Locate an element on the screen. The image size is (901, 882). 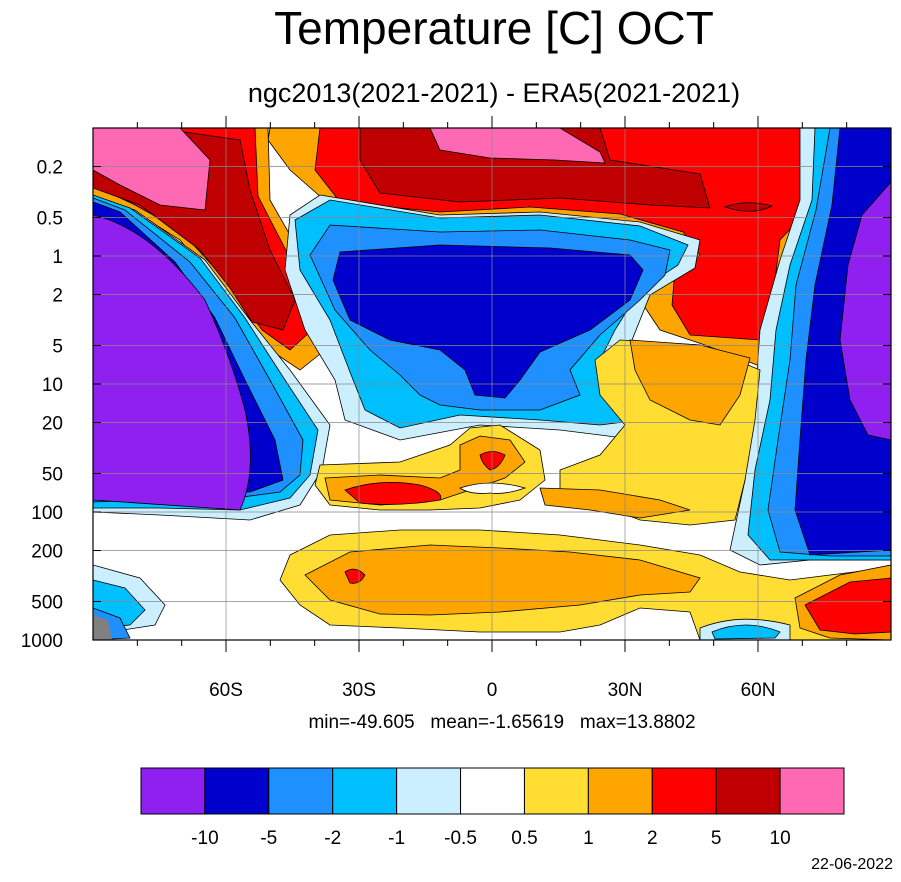
x-tick-label: 60N is located at coordinates (758, 690).